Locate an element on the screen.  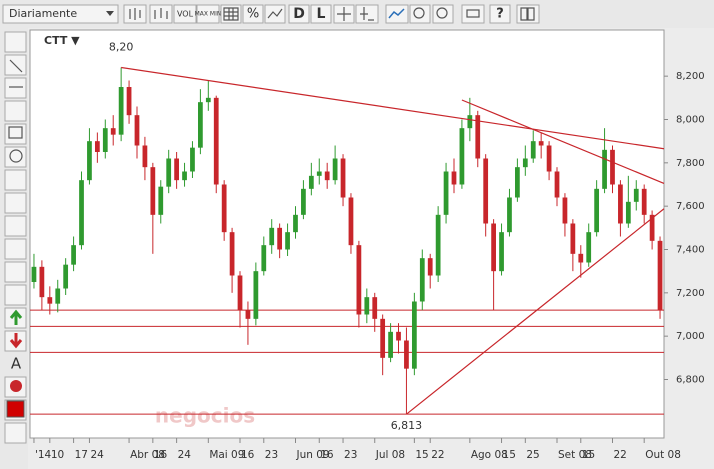
left-tools is located at coordinates (15, 237).